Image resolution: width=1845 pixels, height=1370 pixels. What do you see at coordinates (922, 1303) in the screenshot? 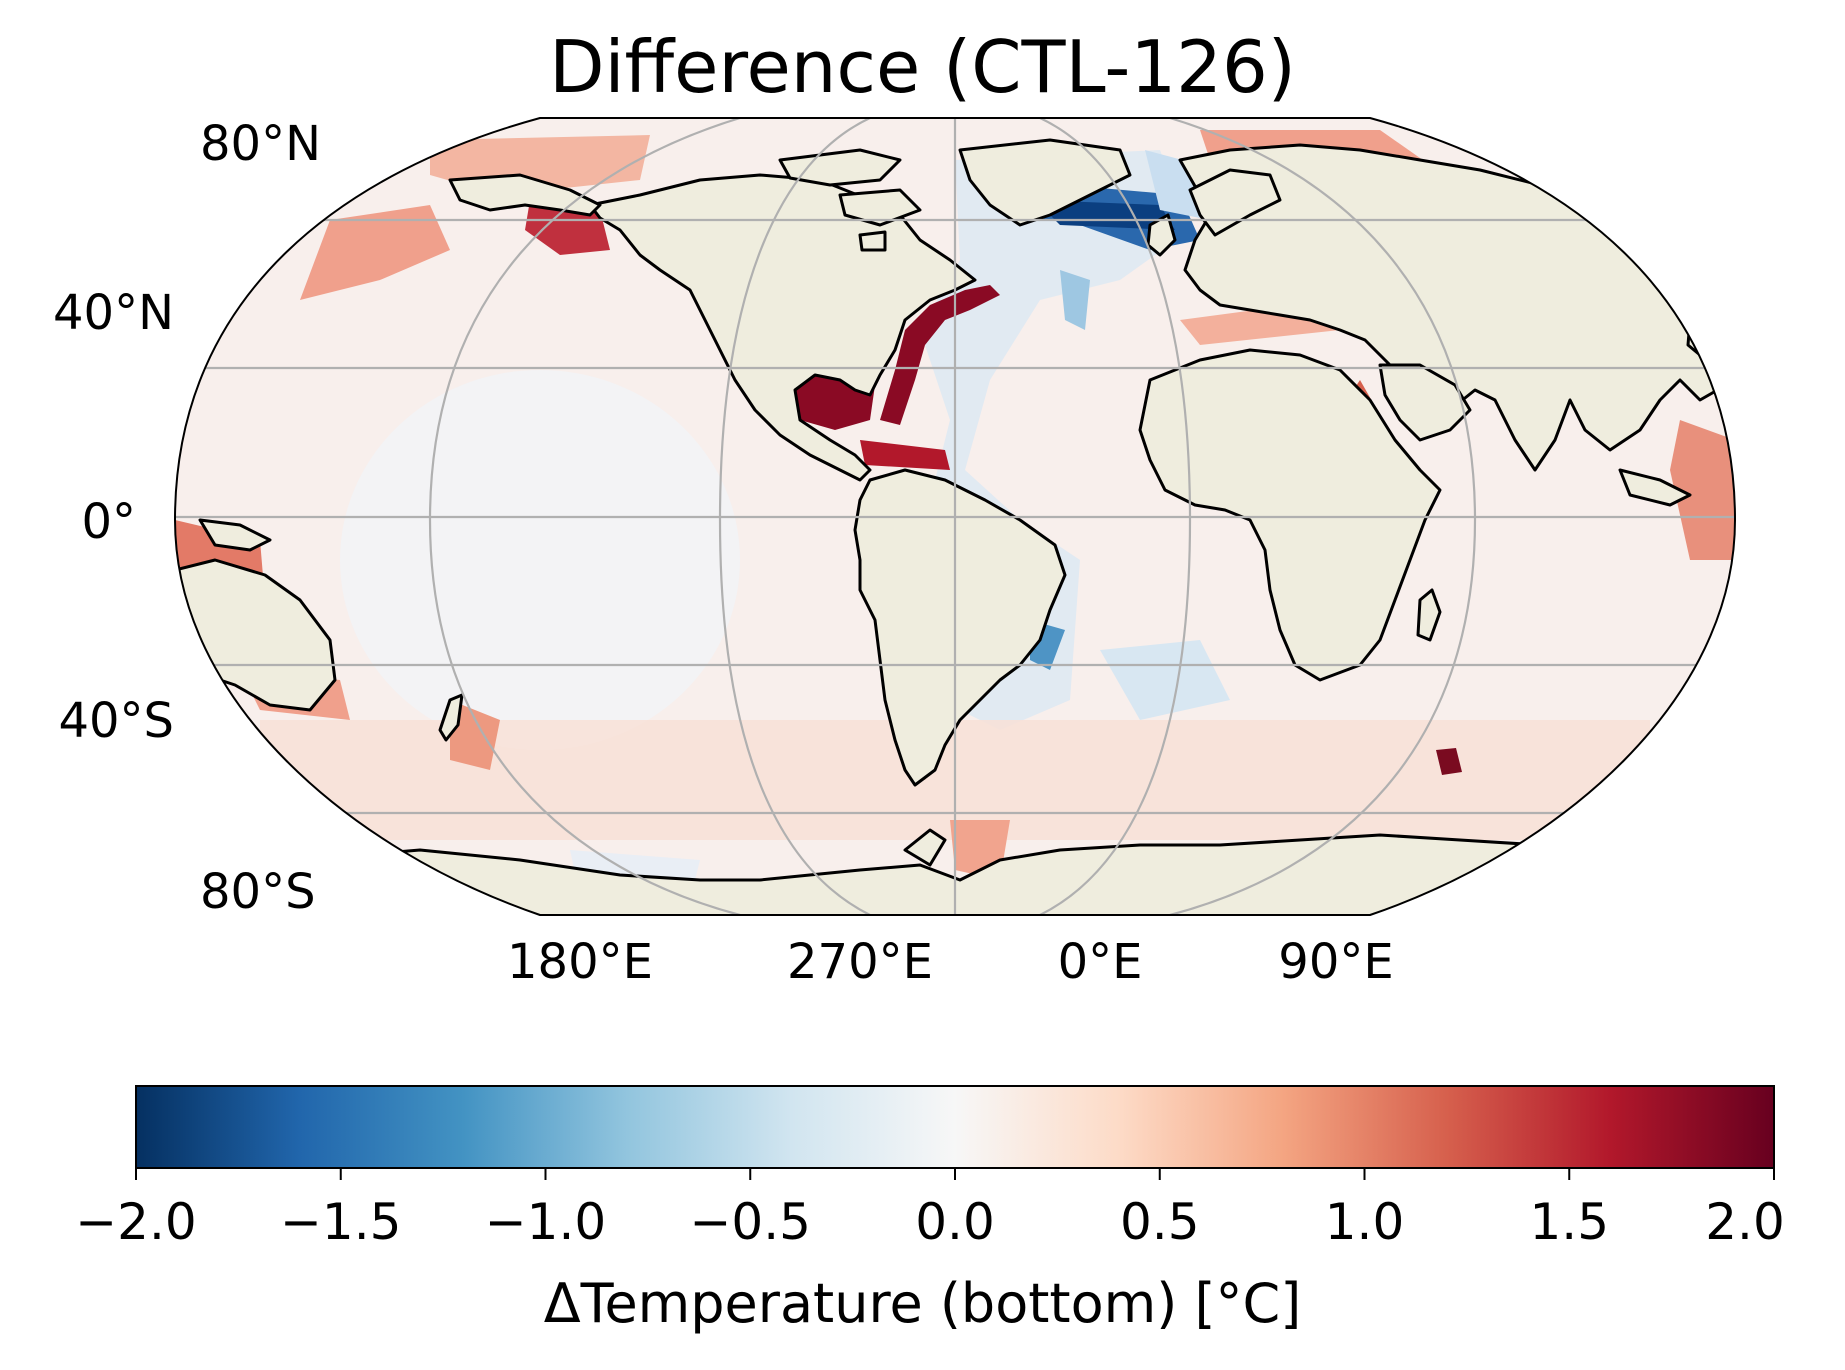
I see `colorbar-label: ΔTemperature (bottom) [°C]` at bounding box center [922, 1303].